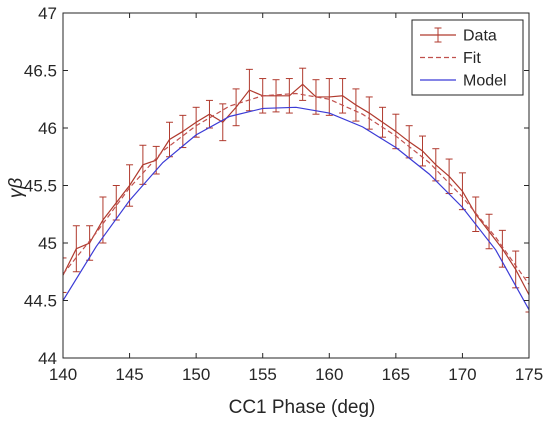 The height and width of the screenshot is (423, 550). What do you see at coordinates (458, 36) in the screenshot?
I see `legend-item-data: Data` at bounding box center [458, 36].